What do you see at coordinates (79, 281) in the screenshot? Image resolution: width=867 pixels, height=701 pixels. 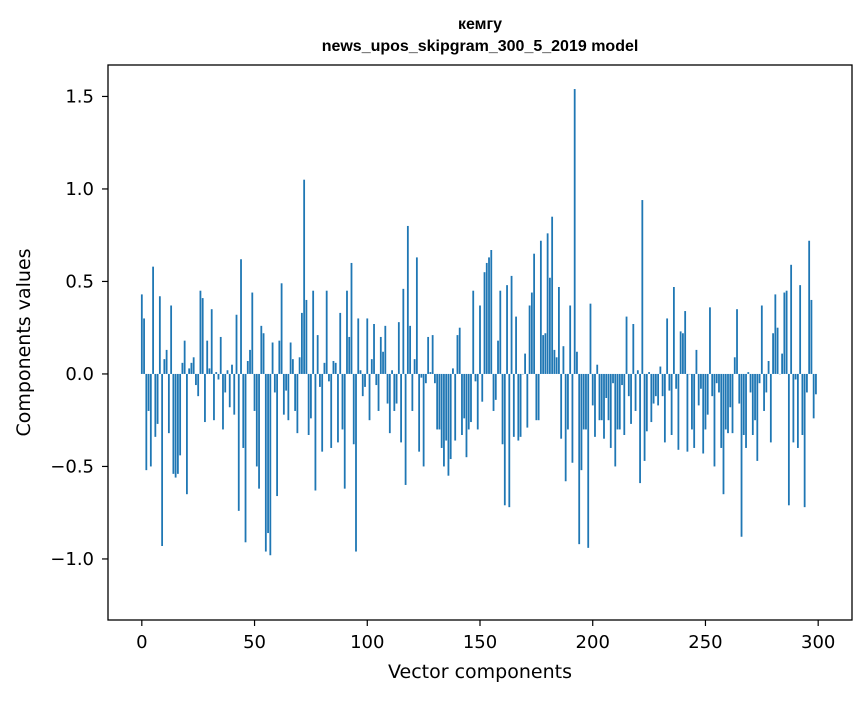 I see `y-tick-label-3: 0.5` at bounding box center [79, 281].